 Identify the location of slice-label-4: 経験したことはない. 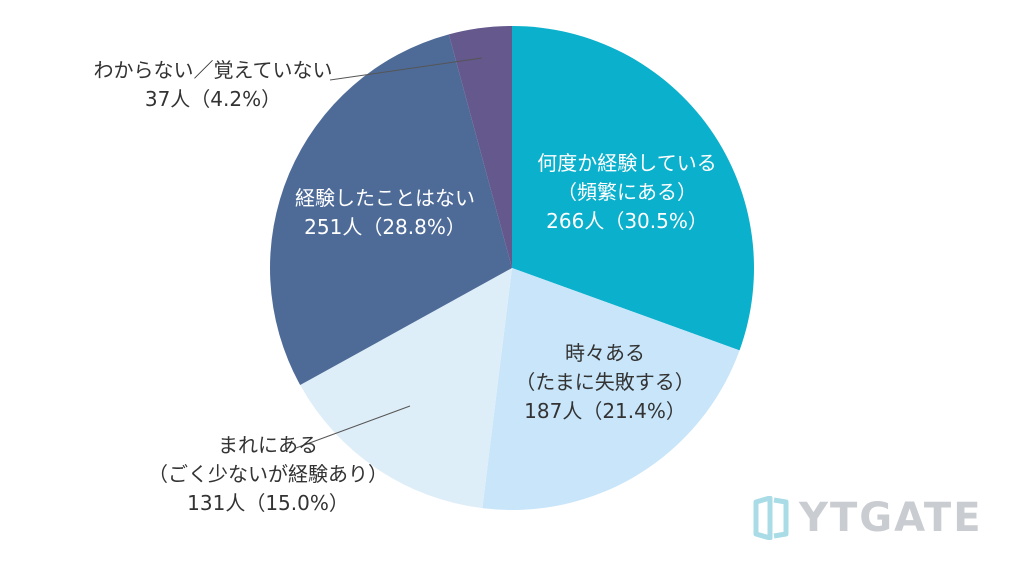
(385, 198).